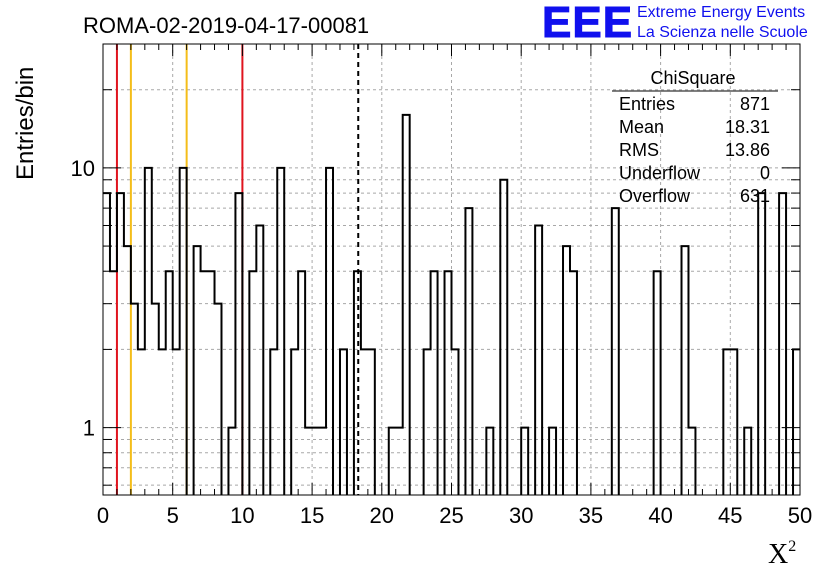 The image size is (836, 572). What do you see at coordinates (25, 123) in the screenshot?
I see `y-axis-label: Entries/bin` at bounding box center [25, 123].